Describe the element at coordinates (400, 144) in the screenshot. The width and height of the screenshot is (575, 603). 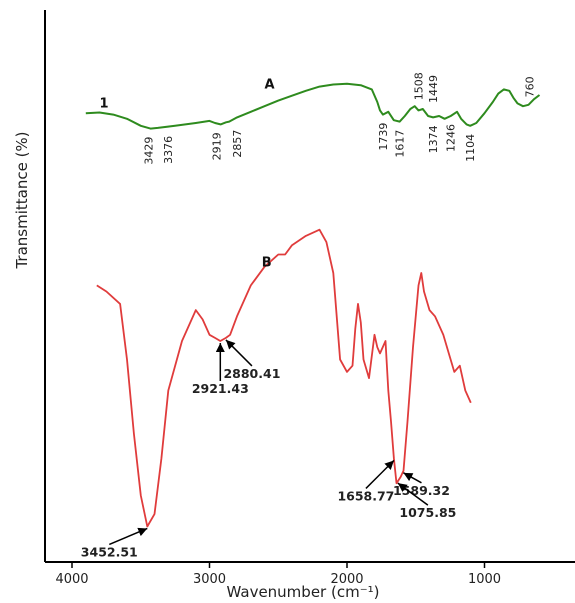
I see `series-A-peak-label: 1617` at that location.